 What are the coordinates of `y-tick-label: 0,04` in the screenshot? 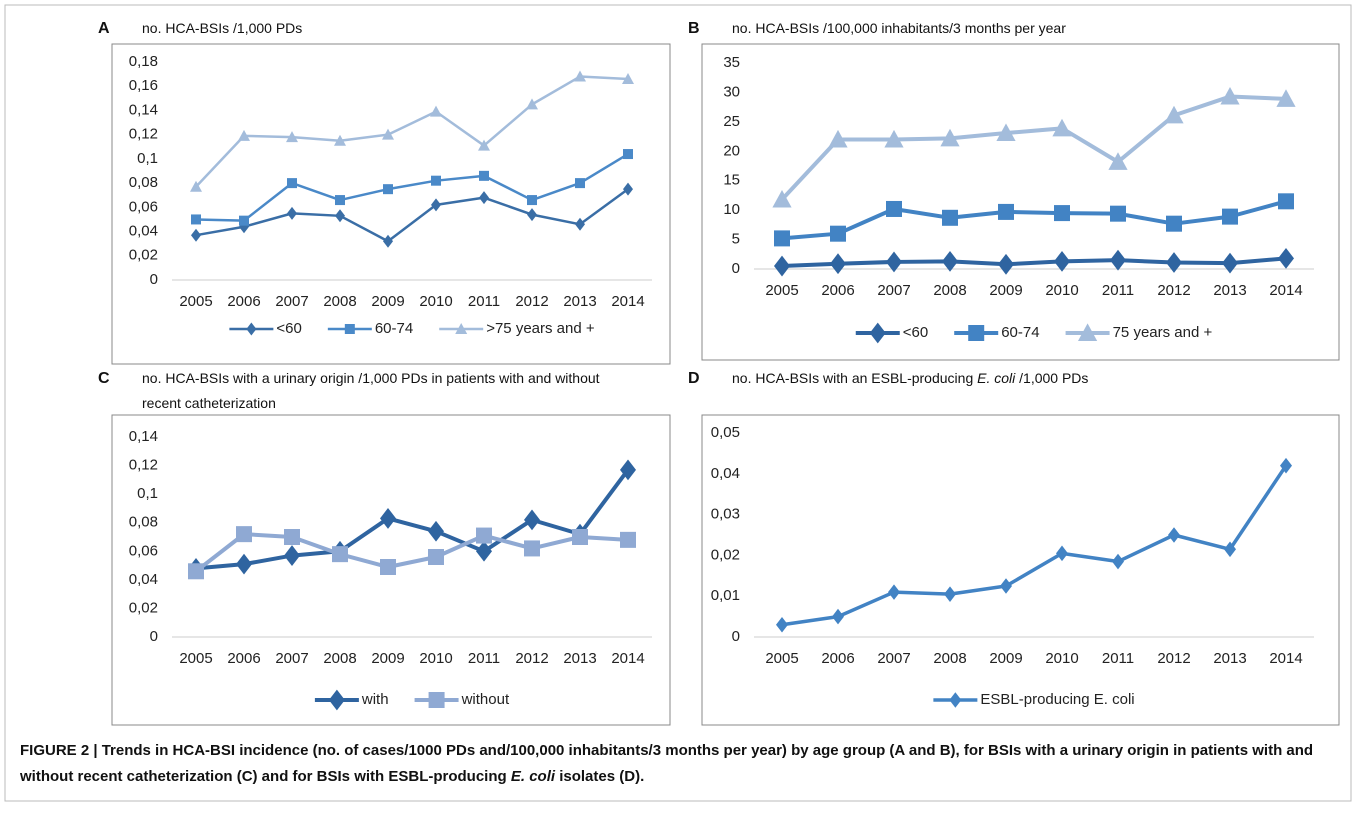 It's located at (143, 579).